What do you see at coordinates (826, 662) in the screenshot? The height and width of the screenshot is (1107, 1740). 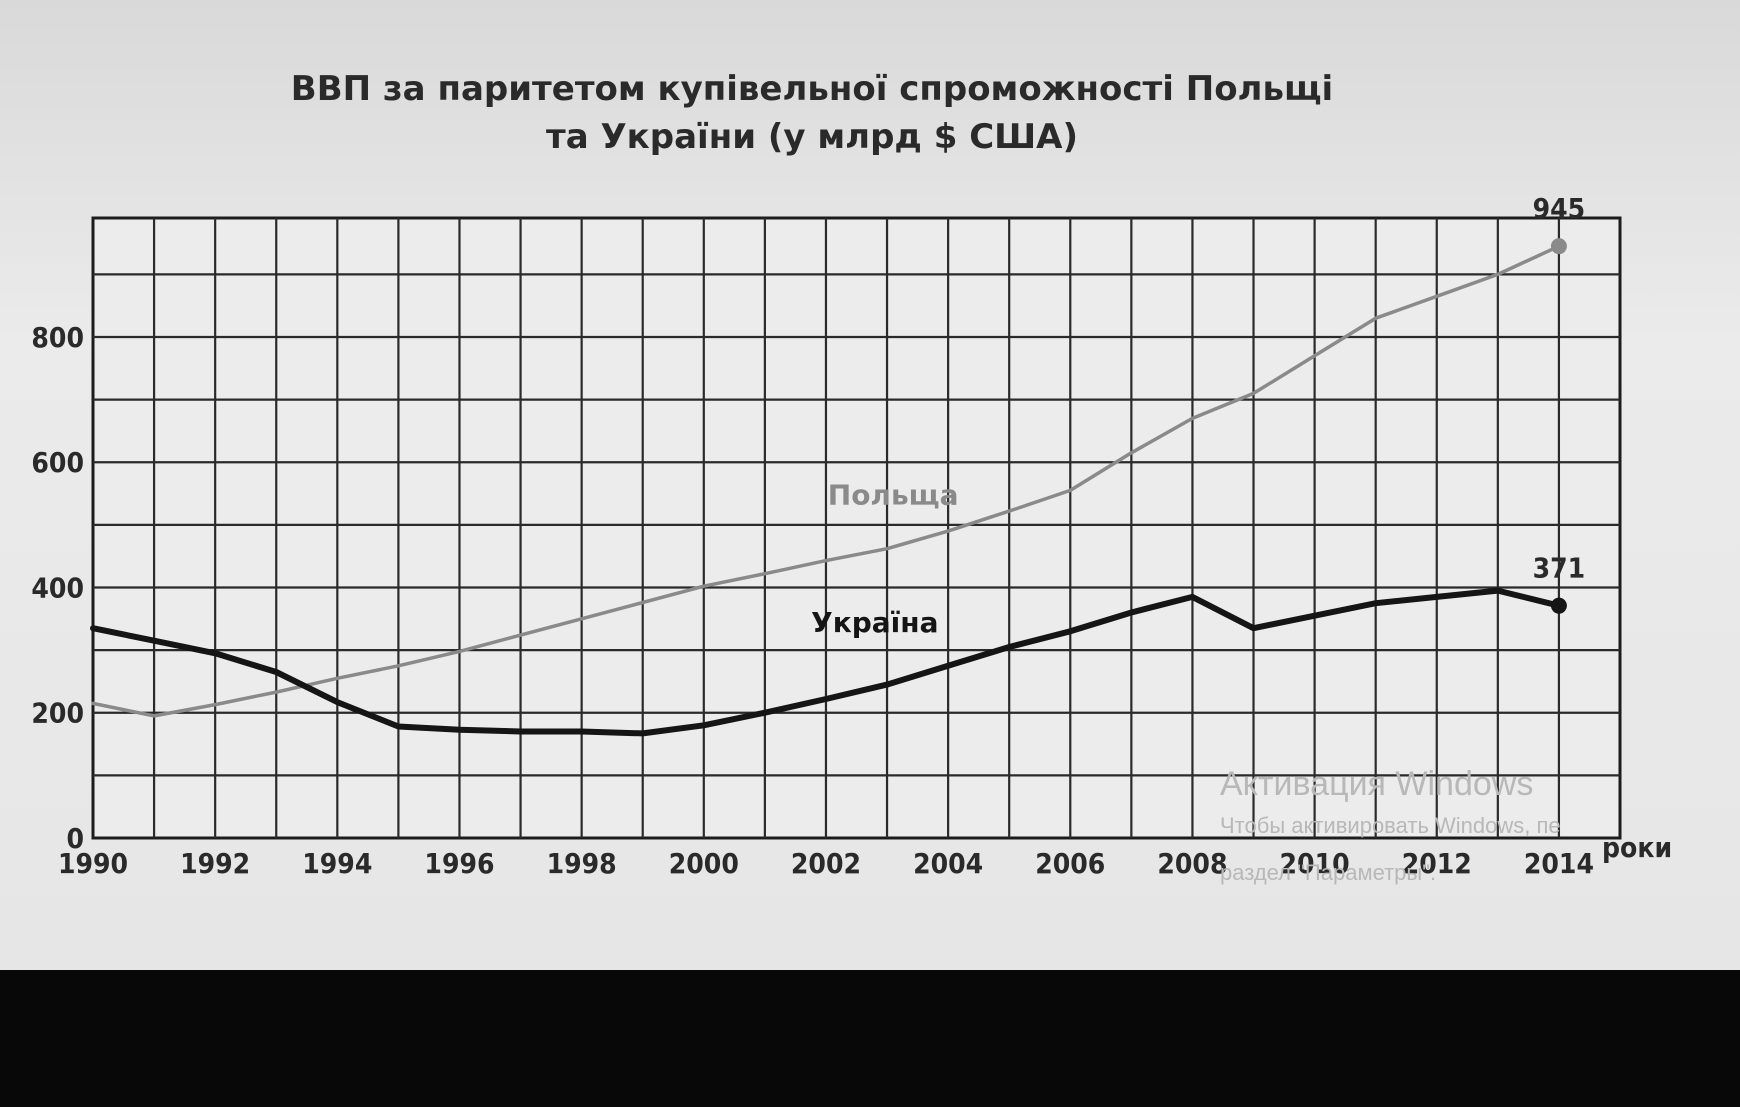 I see `series-line` at bounding box center [826, 662].